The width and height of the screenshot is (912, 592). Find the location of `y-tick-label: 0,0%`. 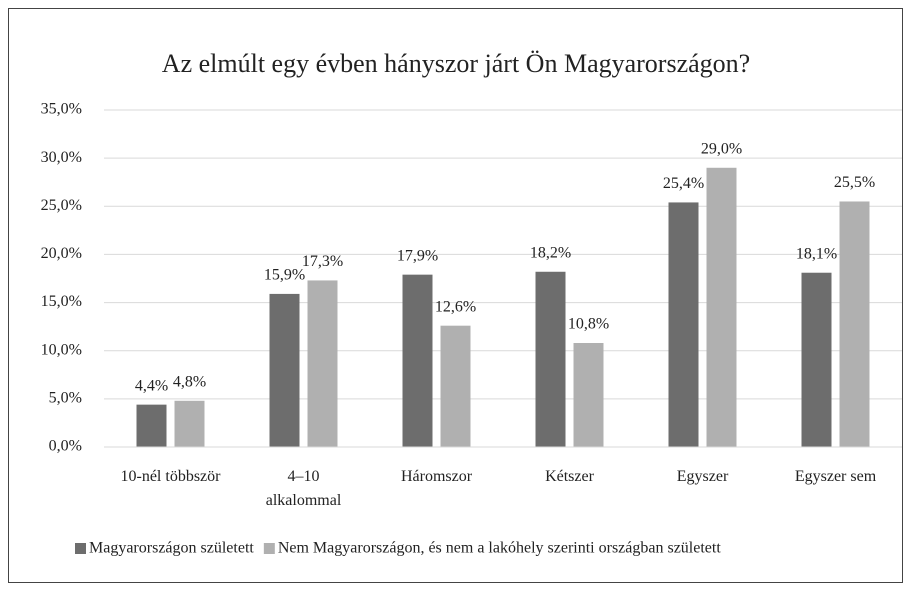

y-tick-label: 0,0% is located at coordinates (65, 446).